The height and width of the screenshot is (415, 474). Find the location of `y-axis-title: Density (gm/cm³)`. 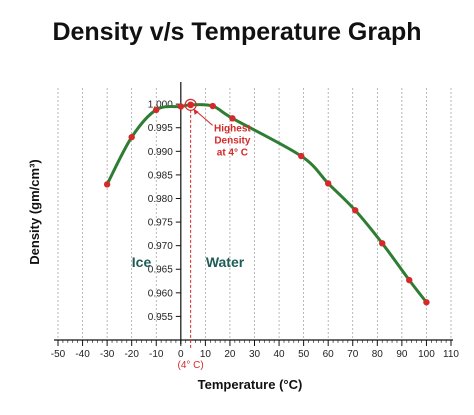

y-axis-title: Density (gm/cm³) is located at coordinates (34, 211).